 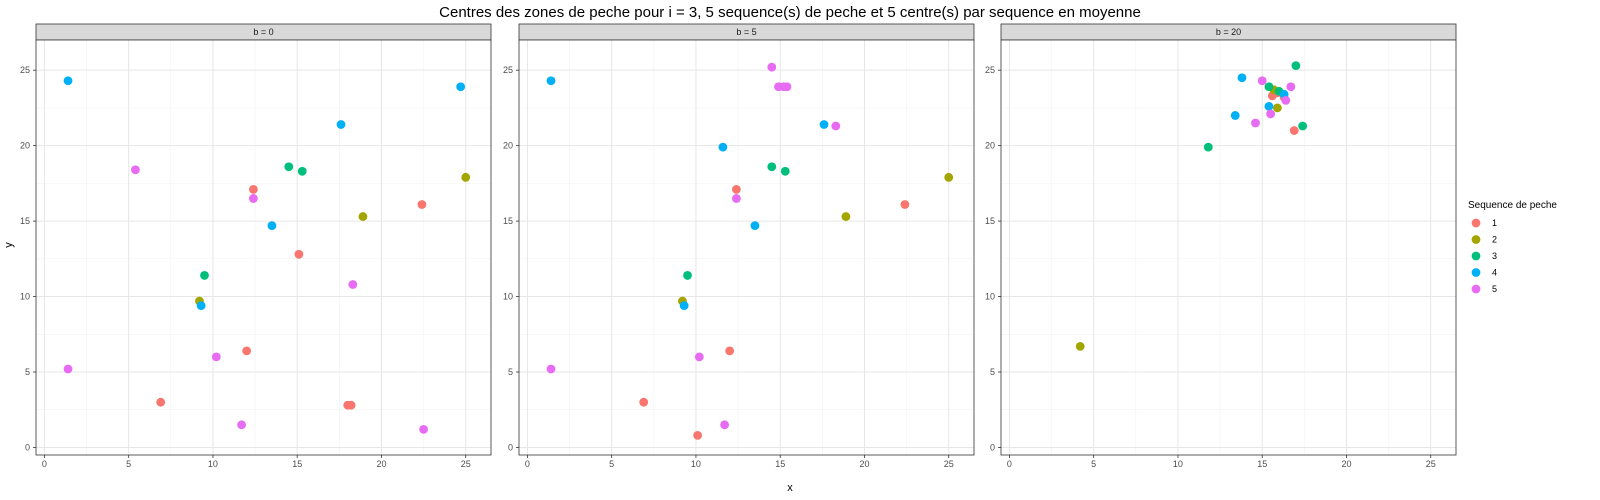 I want to click on legend-label: 1, so click(x=1494, y=223).